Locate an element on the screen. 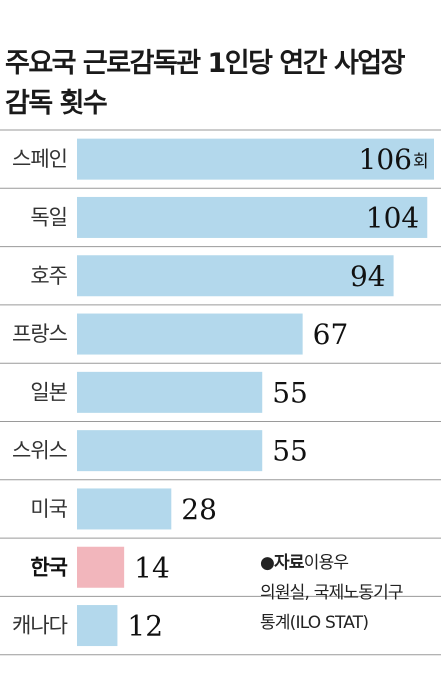 This screenshot has height=673, width=441. category-label: 한국 is located at coordinates (48, 567).